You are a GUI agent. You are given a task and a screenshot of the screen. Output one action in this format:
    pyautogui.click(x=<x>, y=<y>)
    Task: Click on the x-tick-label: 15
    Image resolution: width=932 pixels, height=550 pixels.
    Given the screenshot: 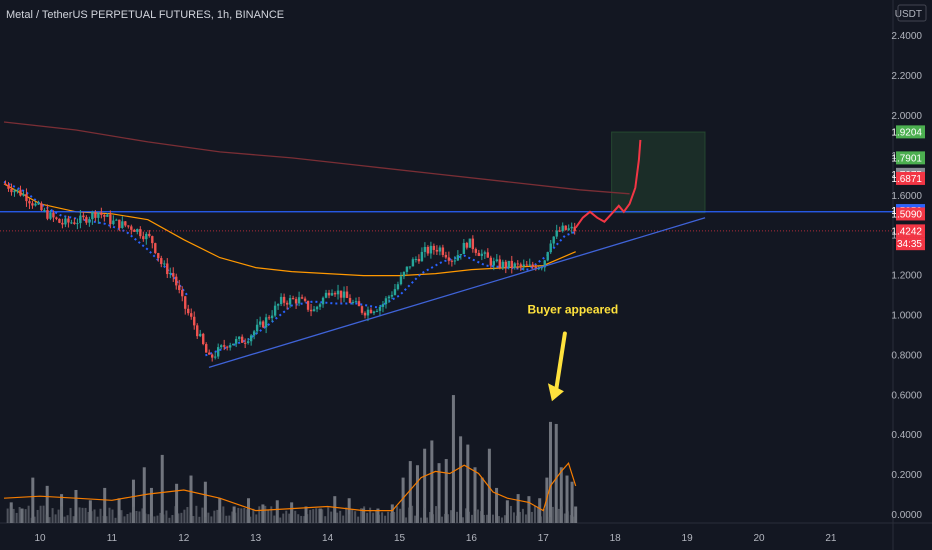 What is the action you would take?
    pyautogui.click(x=400, y=538)
    